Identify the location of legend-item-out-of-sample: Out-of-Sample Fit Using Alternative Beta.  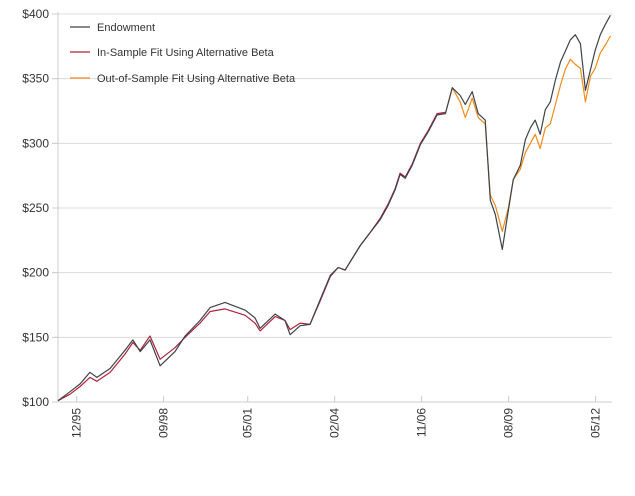
(183, 79).